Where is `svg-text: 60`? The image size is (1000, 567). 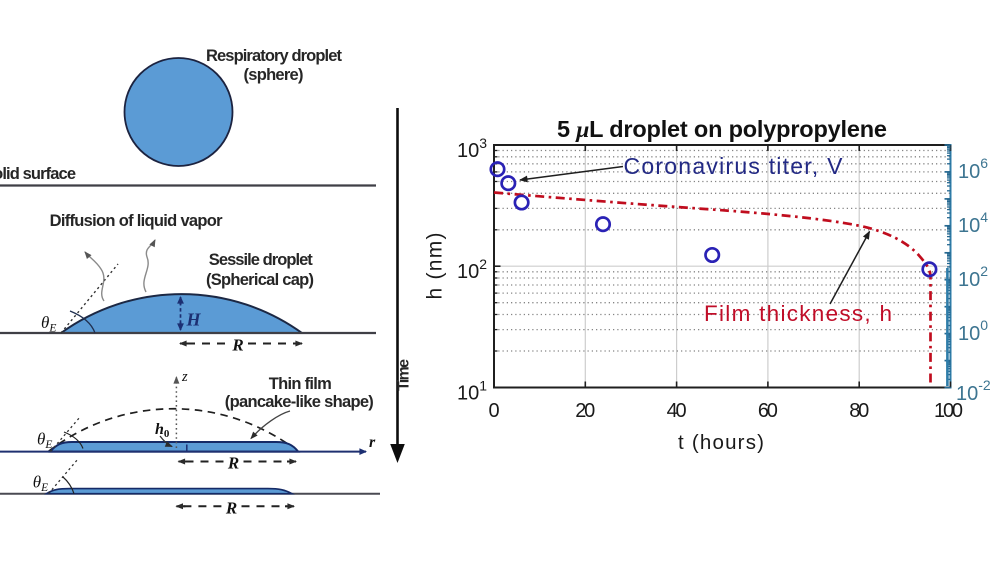
svg-text: 60 is located at coordinates (768, 411).